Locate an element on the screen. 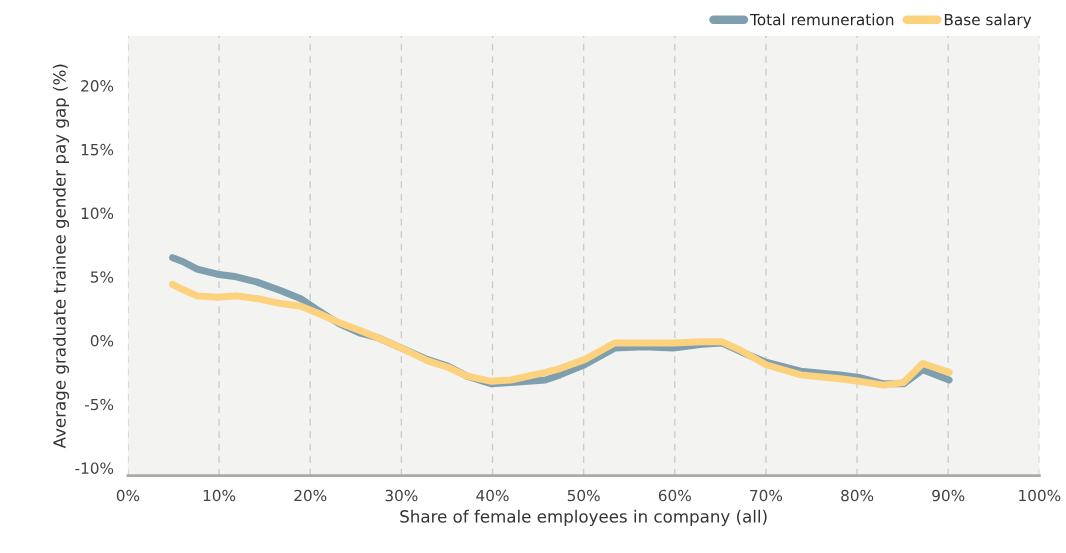 The height and width of the screenshot is (553, 1066). x-tick-label: 20% is located at coordinates (310, 495).